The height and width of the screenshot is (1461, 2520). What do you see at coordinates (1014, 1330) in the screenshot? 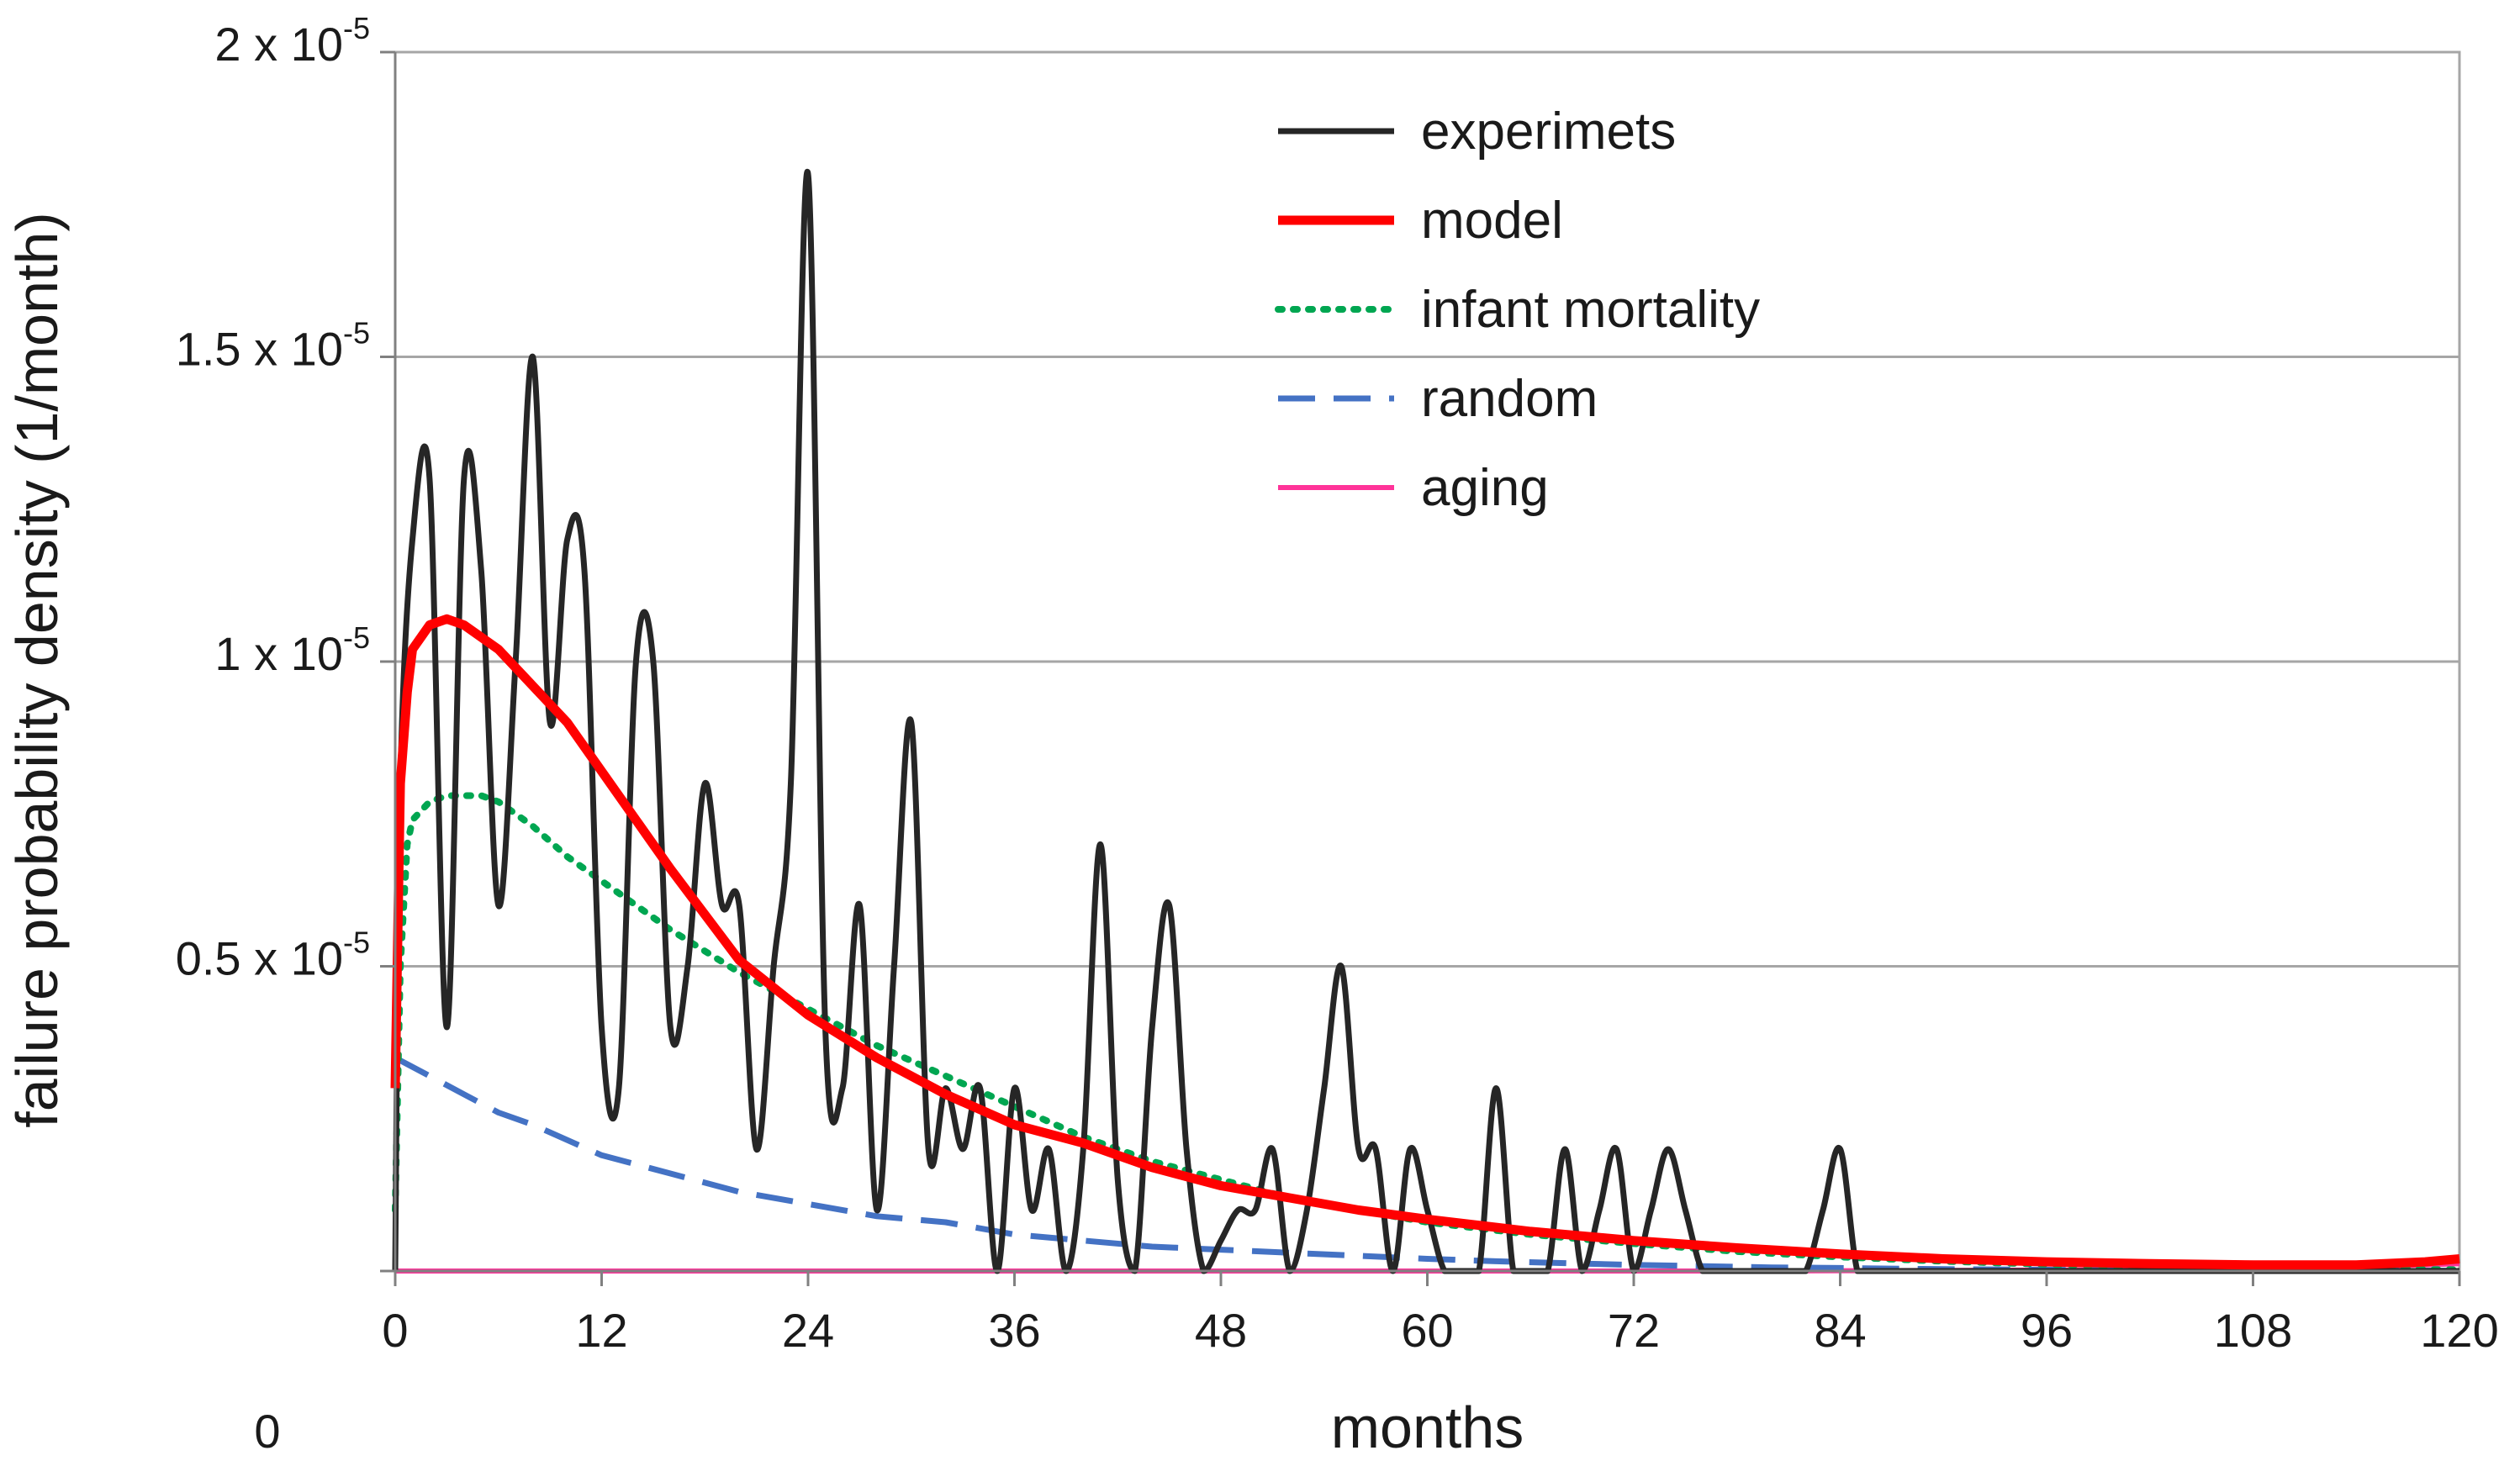
I see `x-tick-label-3: 36` at bounding box center [1014, 1330].